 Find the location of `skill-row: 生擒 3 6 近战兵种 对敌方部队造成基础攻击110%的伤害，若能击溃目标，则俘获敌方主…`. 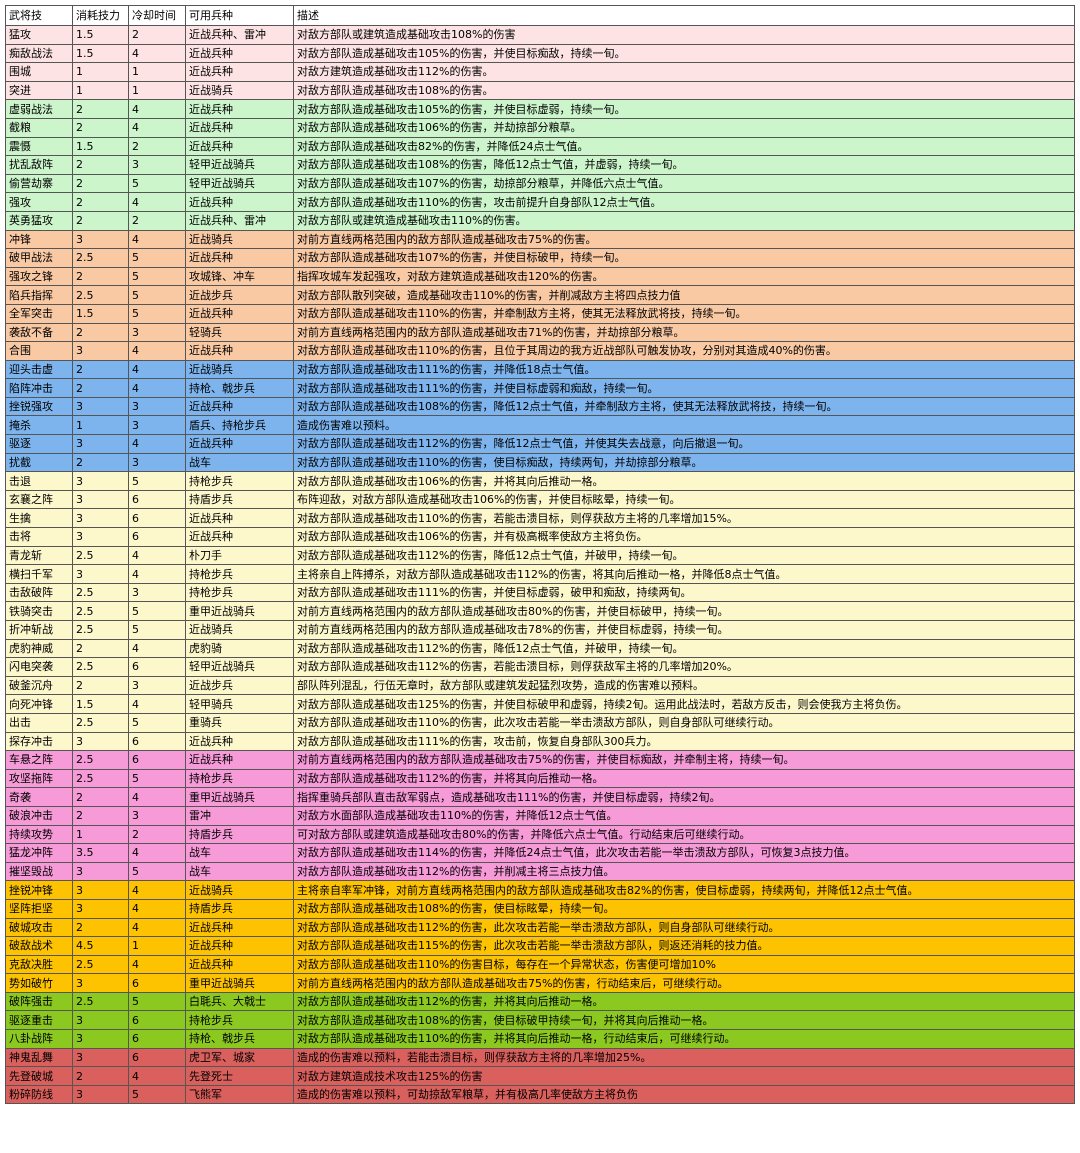

skill-row: 生擒 3 6 近战兵种 对敌方部队造成基础攻击110%的伤害，若能击溃目标，则俘获敌方主… is located at coordinates (540, 518).